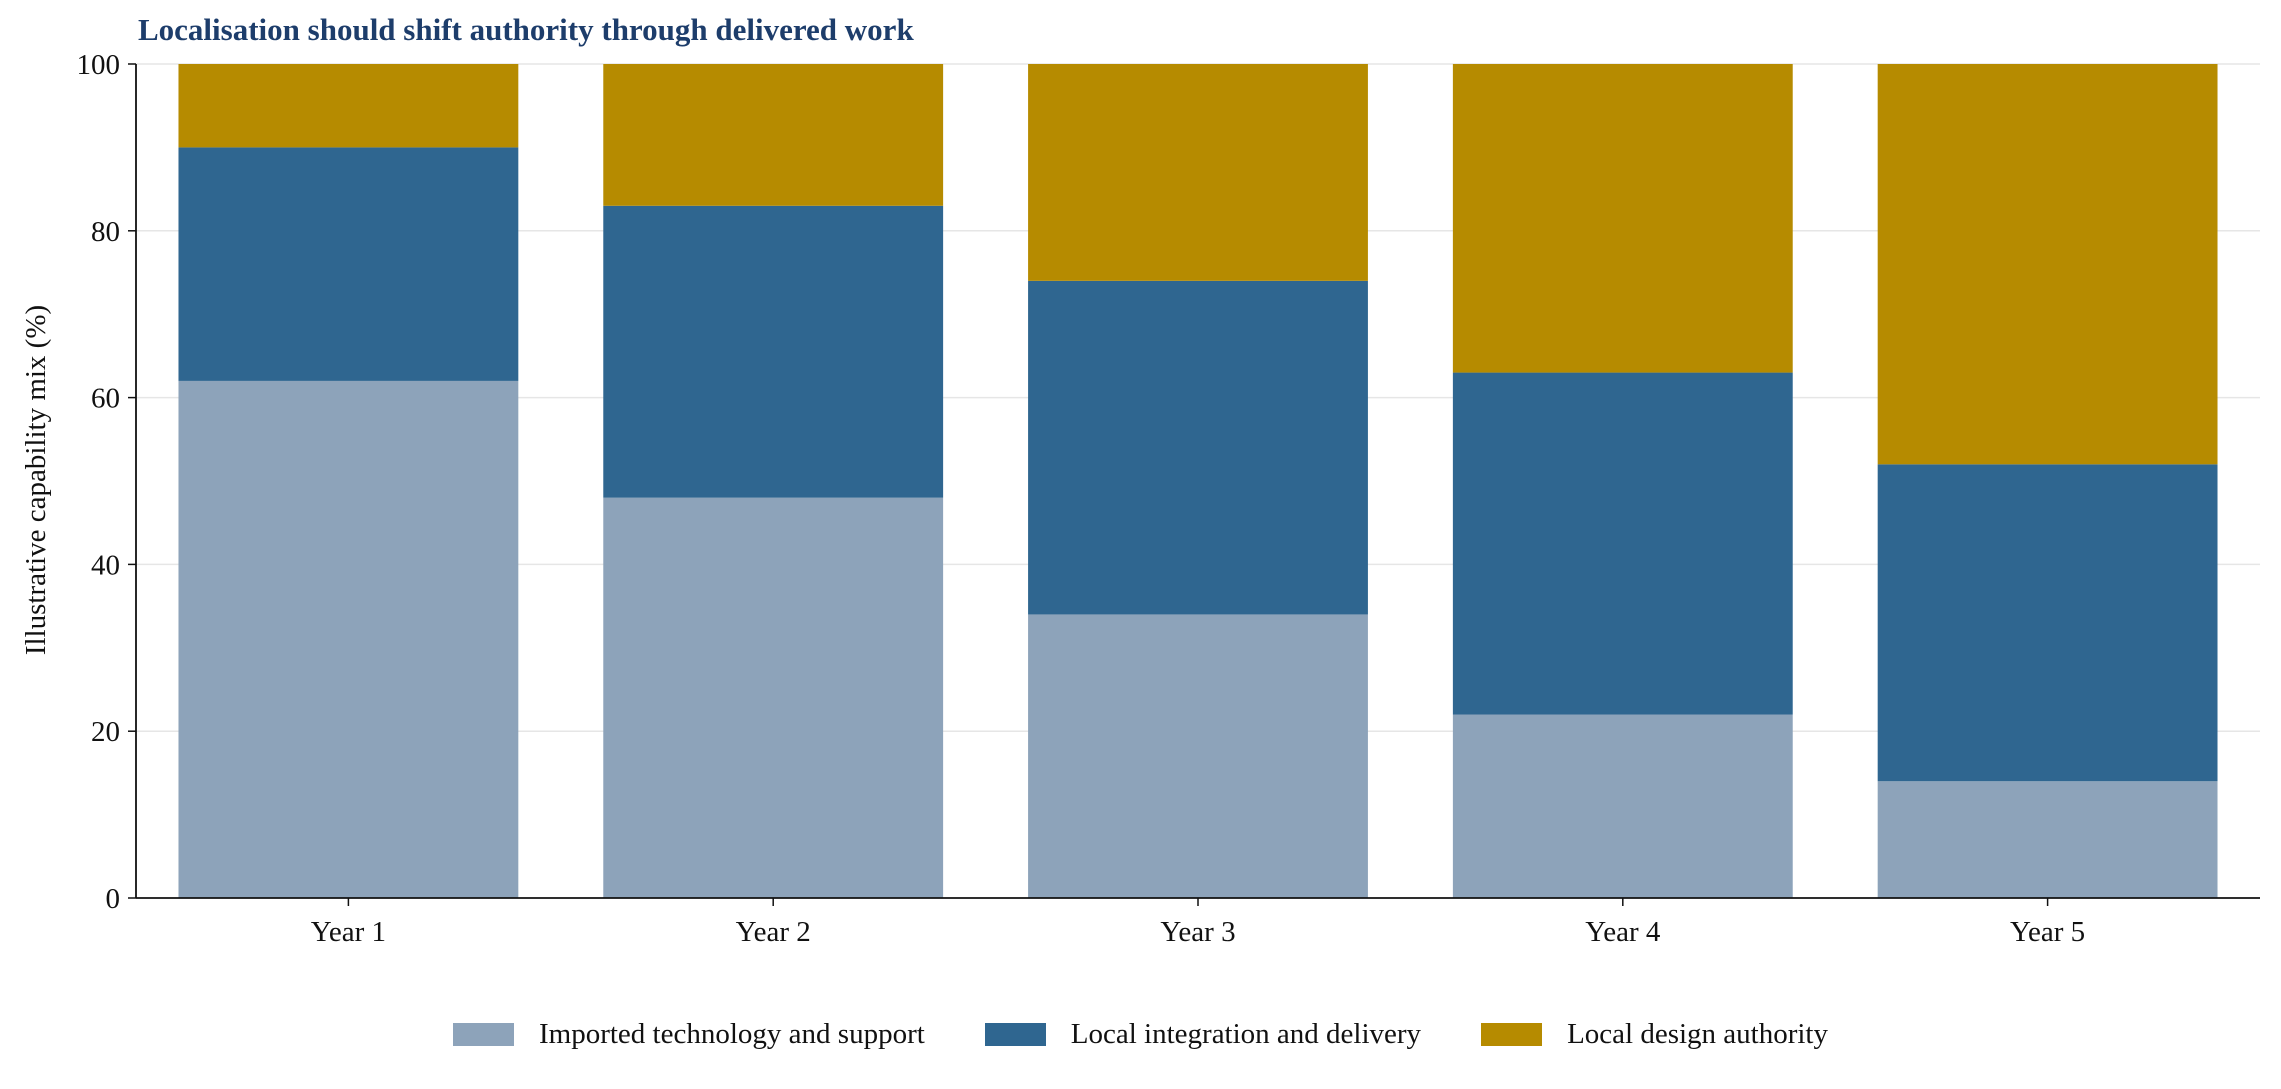 The height and width of the screenshot is (1089, 2281). I want to click on x-tick-label: Year 1, so click(348, 932).